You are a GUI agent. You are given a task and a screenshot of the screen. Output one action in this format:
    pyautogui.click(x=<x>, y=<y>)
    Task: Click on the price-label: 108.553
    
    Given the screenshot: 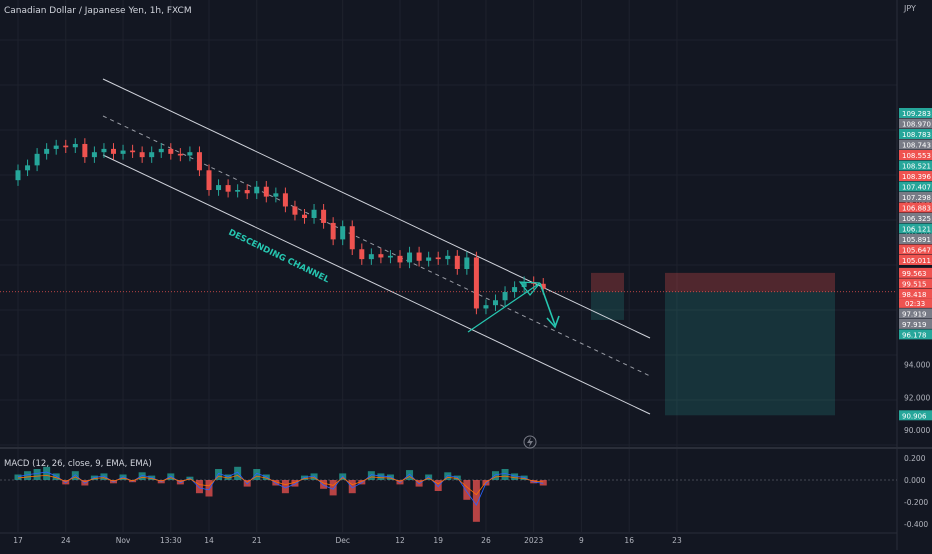 What is the action you would take?
    pyautogui.click(x=916, y=156)
    